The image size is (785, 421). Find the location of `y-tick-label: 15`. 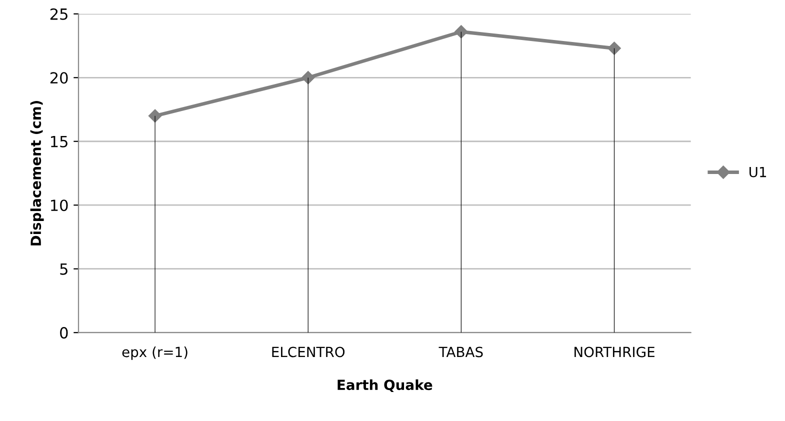

y-tick-label: 15 is located at coordinates (59, 142).